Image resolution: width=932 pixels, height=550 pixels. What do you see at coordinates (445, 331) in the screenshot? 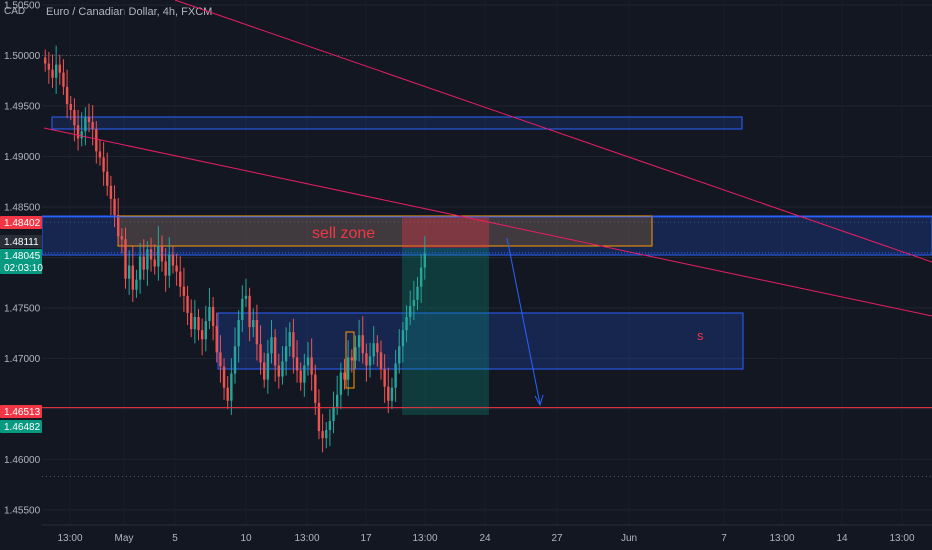
I see `take-profit-area` at bounding box center [445, 331].